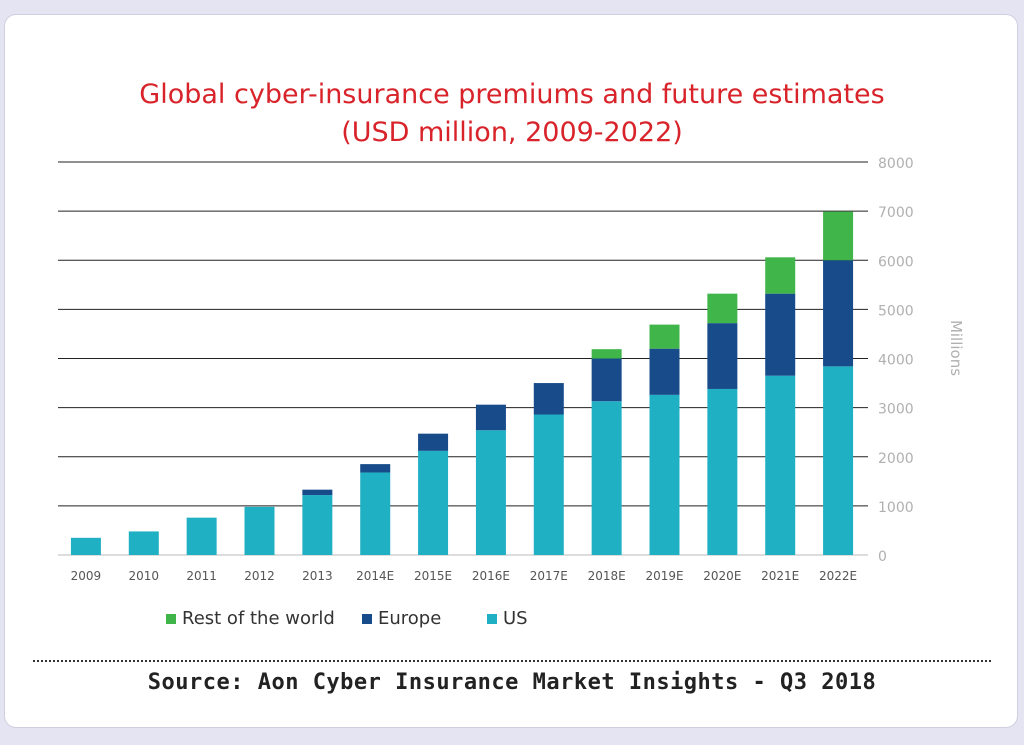  I want to click on legend-item-us: US, so click(507, 618).